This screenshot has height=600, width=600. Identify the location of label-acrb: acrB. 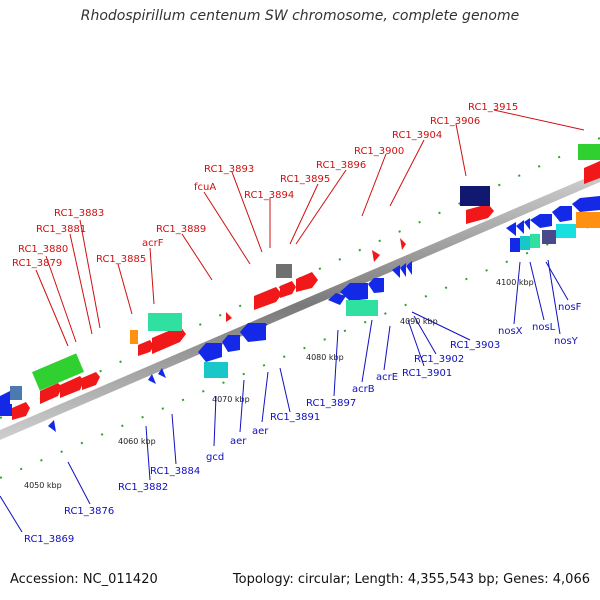
(363, 389).